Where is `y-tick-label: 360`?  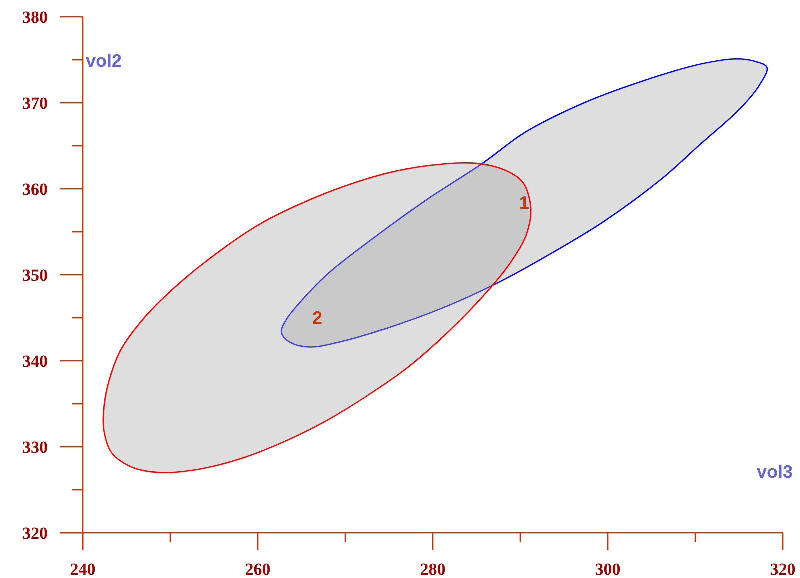
y-tick-label: 360 is located at coordinates (35, 189).